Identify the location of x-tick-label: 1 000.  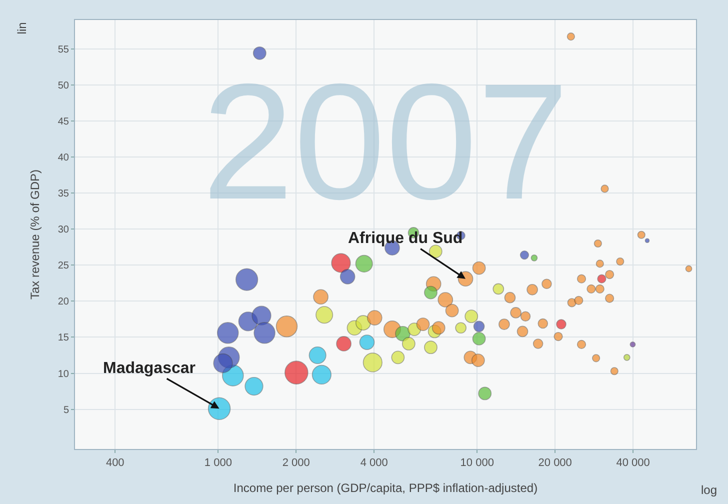
(218, 463).